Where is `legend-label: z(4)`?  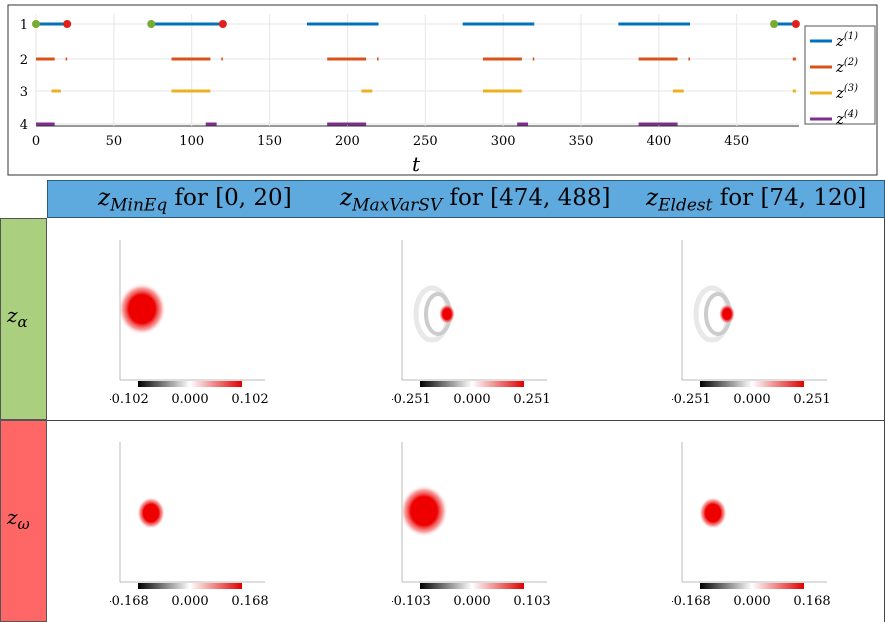 legend-label: z(4) is located at coordinates (846, 118).